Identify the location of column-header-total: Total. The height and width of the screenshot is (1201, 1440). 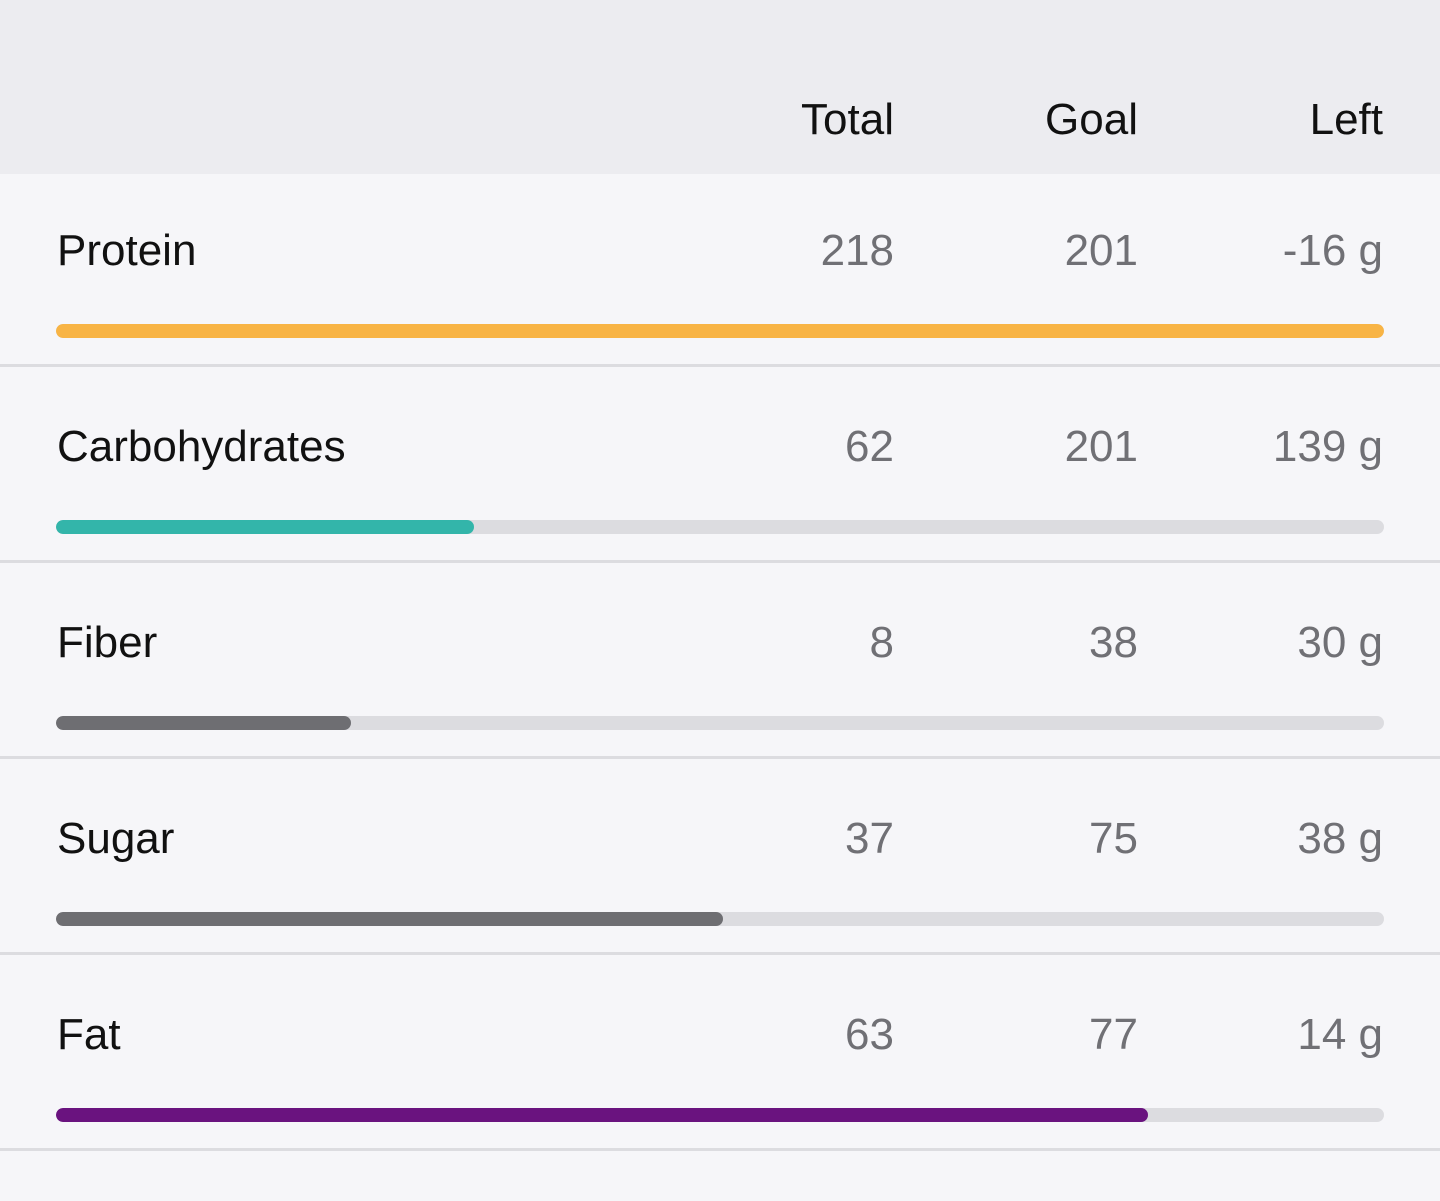
(847, 119).